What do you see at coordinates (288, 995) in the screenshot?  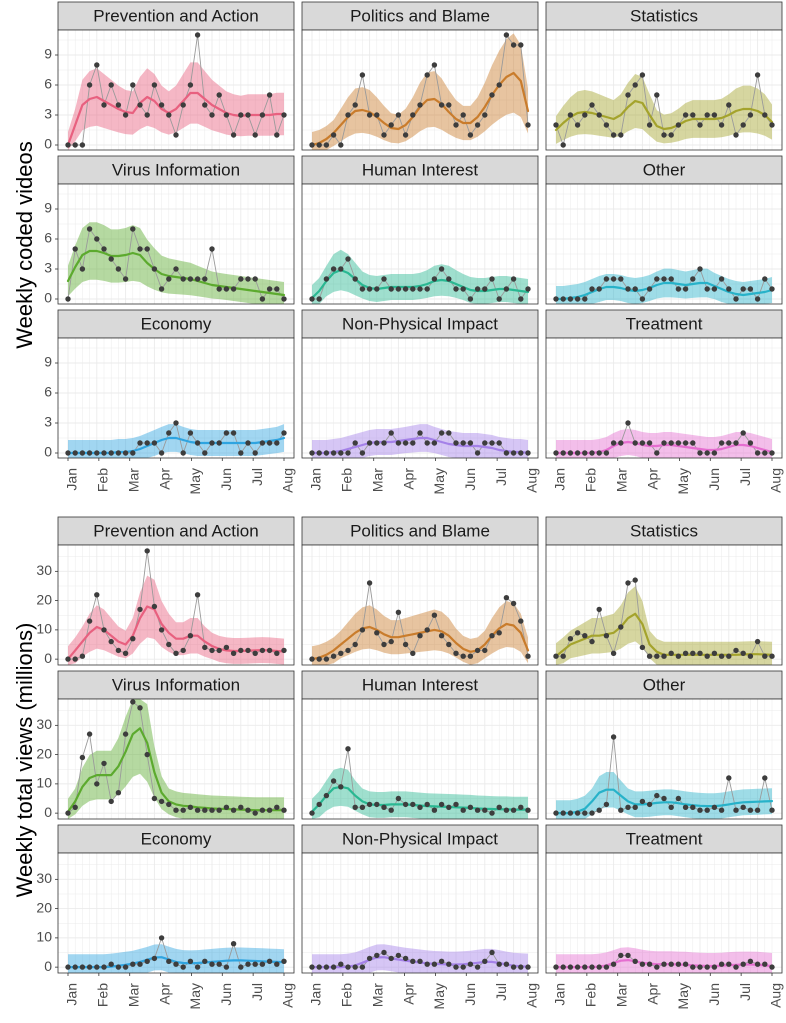 I see `x-tick-label: Aug` at bounding box center [288, 995].